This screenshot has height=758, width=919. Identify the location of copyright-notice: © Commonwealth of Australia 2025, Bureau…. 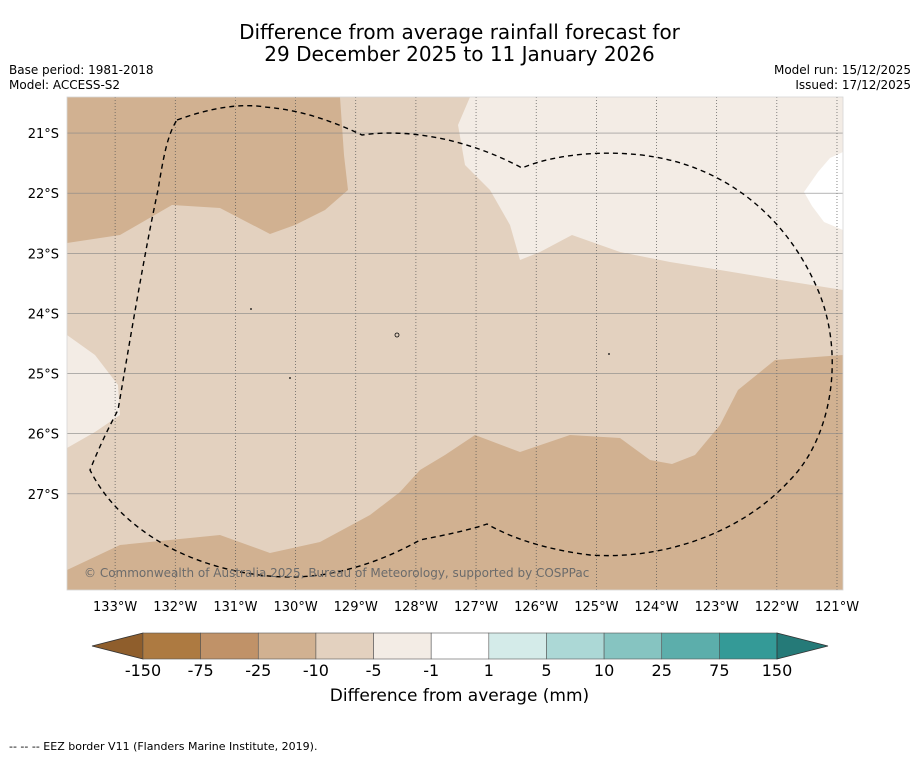
(336, 573).